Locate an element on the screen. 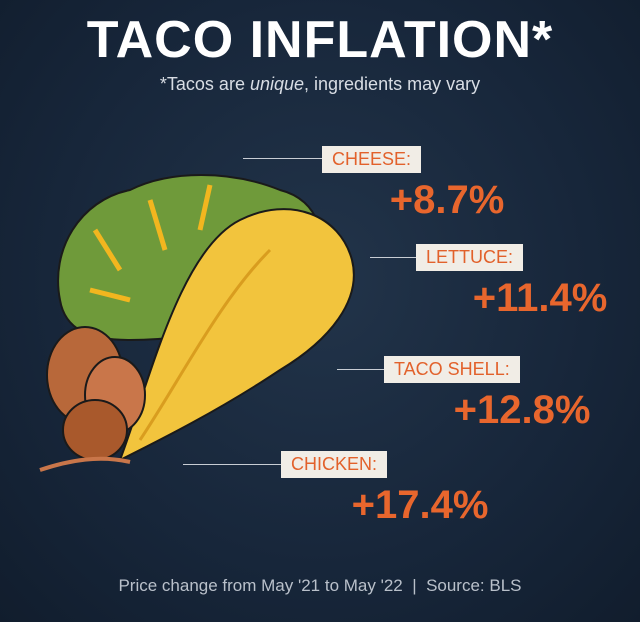  ingredient-label: TACO SHELL: is located at coordinates (452, 369).